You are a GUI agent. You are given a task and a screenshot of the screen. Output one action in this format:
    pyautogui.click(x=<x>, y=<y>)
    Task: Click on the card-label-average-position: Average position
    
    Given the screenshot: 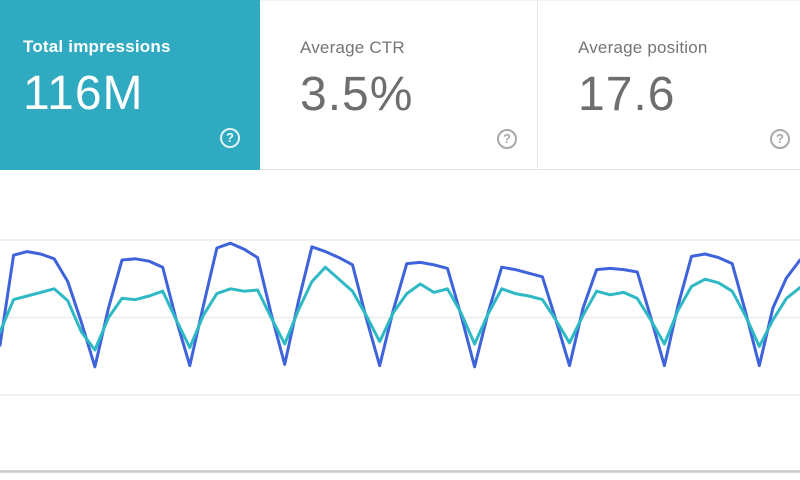 What is the action you would take?
    pyautogui.click(x=643, y=47)
    